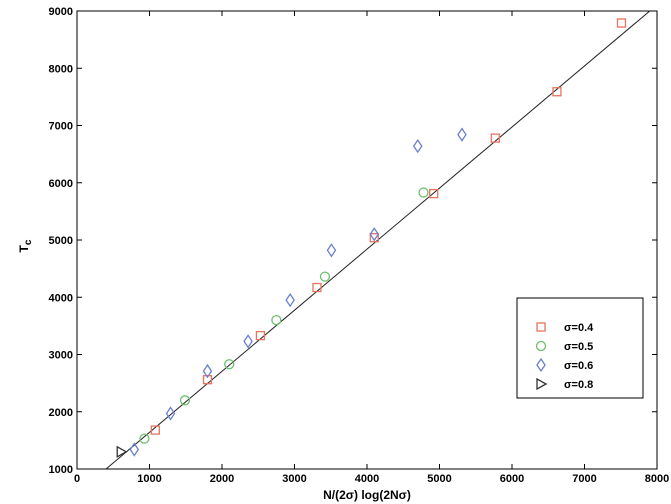 The height and width of the screenshot is (504, 671). What do you see at coordinates (61, 298) in the screenshot?
I see `y-tick-label: 4000` at bounding box center [61, 298].